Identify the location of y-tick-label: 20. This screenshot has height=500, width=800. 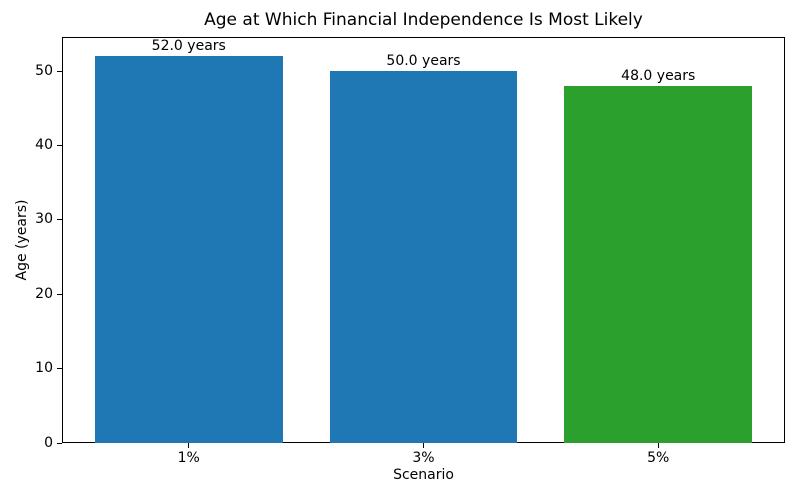
(44, 293).